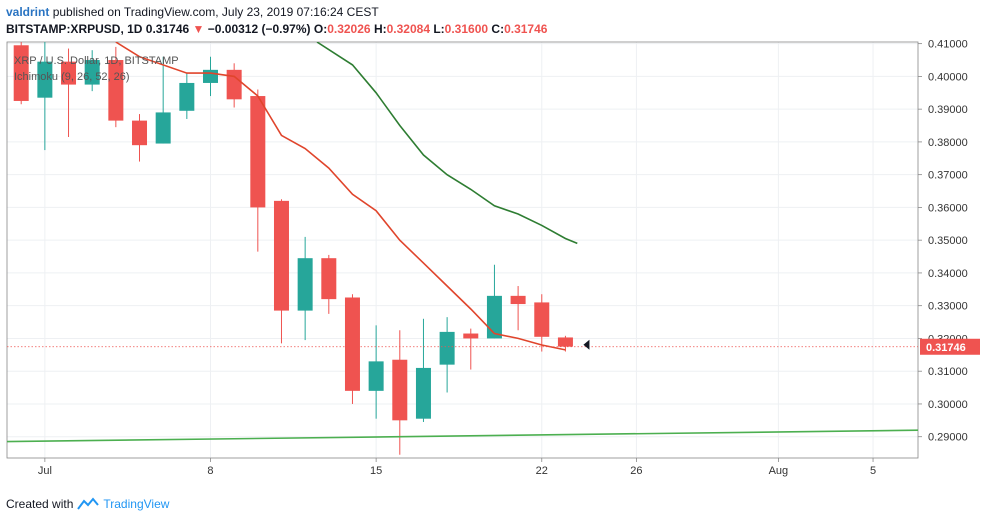 This screenshot has height=523, width=987. Describe the element at coordinates (948, 372) in the screenshot. I see `y-tick-label: 0.31000` at that location.